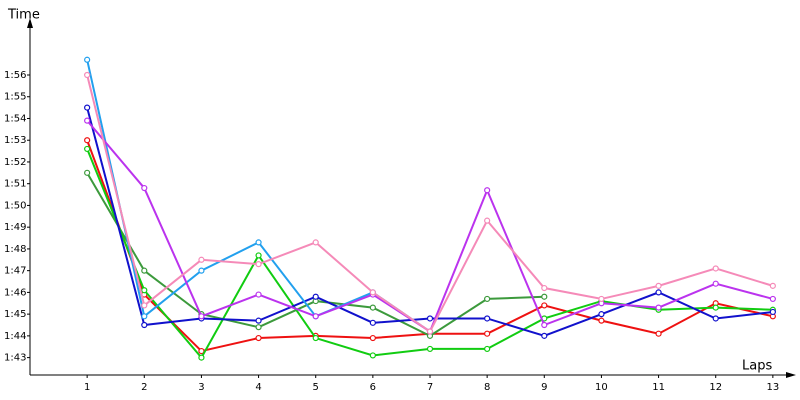  Describe the element at coordinates (15, 271) in the screenshot. I see `y-tick-label: 1:47` at that location.